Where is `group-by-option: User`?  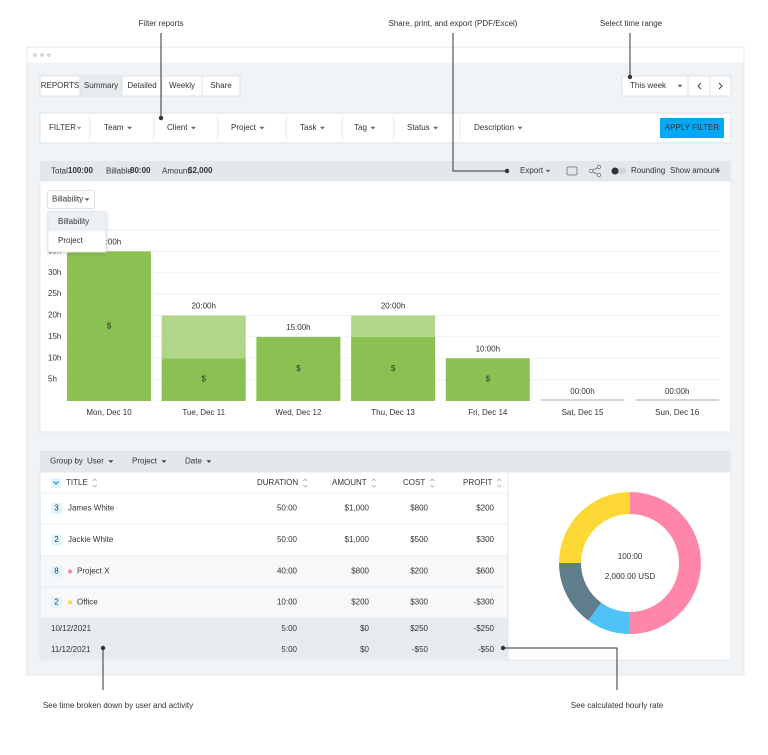
group-by-option: User is located at coordinates (95, 461).